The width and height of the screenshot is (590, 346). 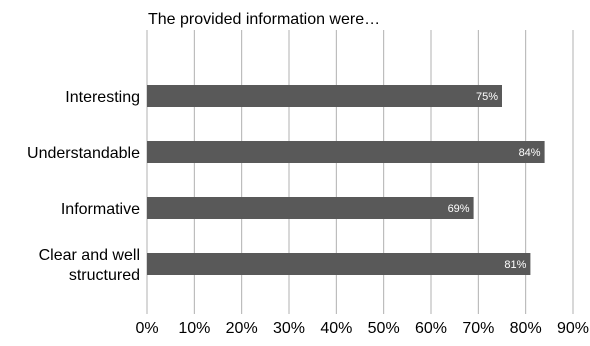 What do you see at coordinates (83, 153) in the screenshot?
I see `category-label: Understandable` at bounding box center [83, 153].